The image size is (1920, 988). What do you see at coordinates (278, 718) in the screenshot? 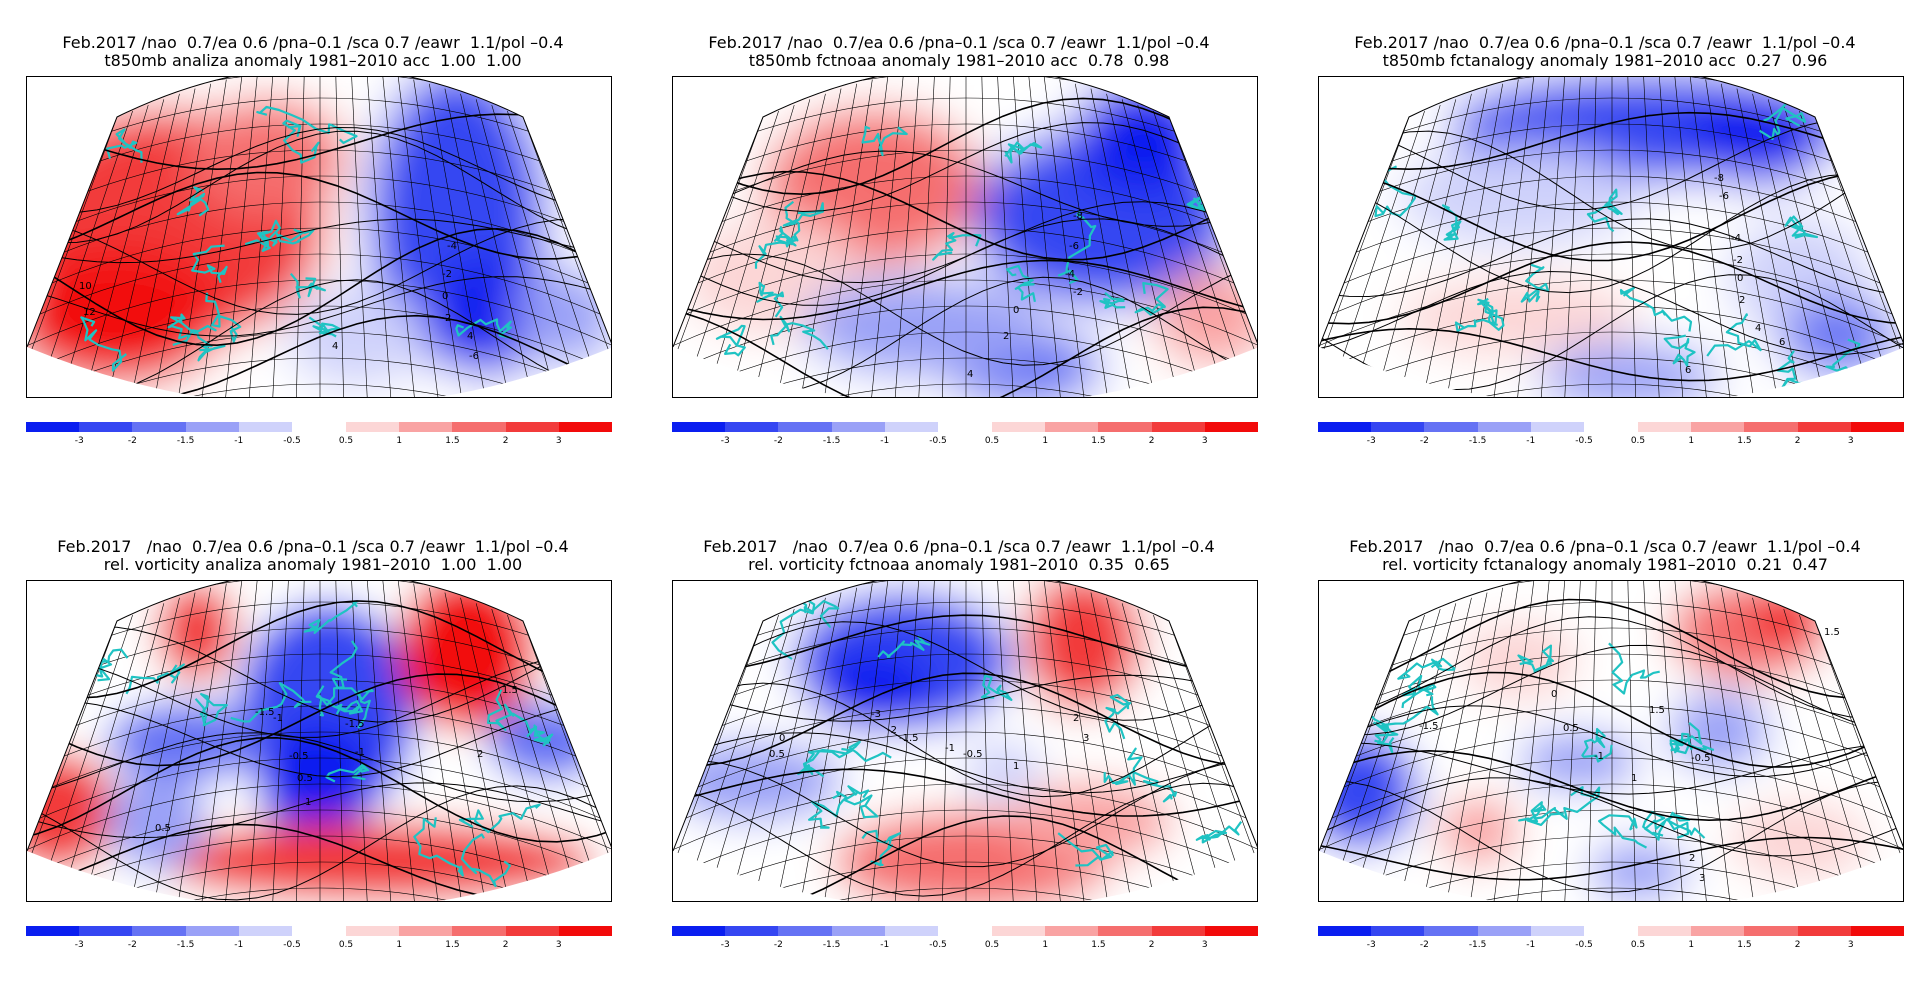
I see `contour-label: -1` at bounding box center [278, 718].